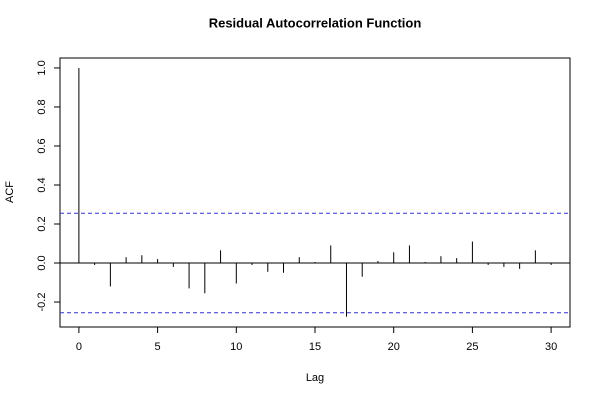  I want to click on y-axis-label: ACF, so click(10, 192).